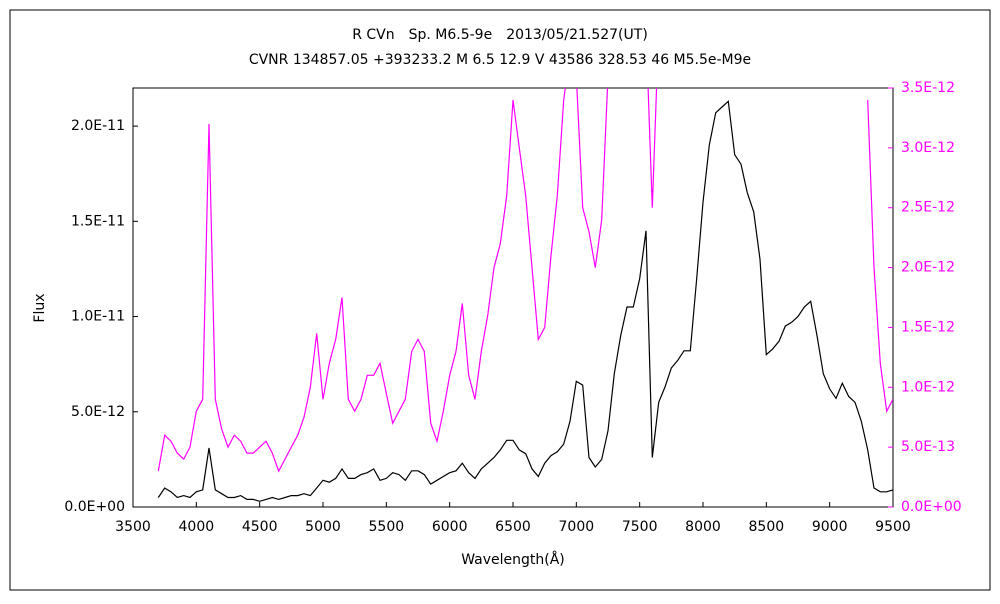 The height and width of the screenshot is (604, 1000). What do you see at coordinates (928, 447) in the screenshot?
I see `y2-tick-label: 5.0E-13` at bounding box center [928, 447].